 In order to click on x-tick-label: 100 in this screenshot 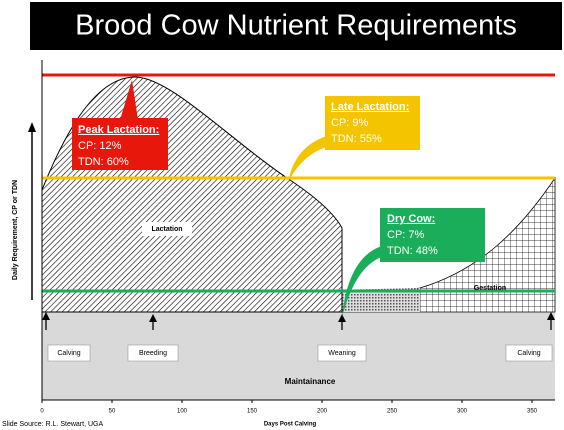, I will do `click(182, 412)`.